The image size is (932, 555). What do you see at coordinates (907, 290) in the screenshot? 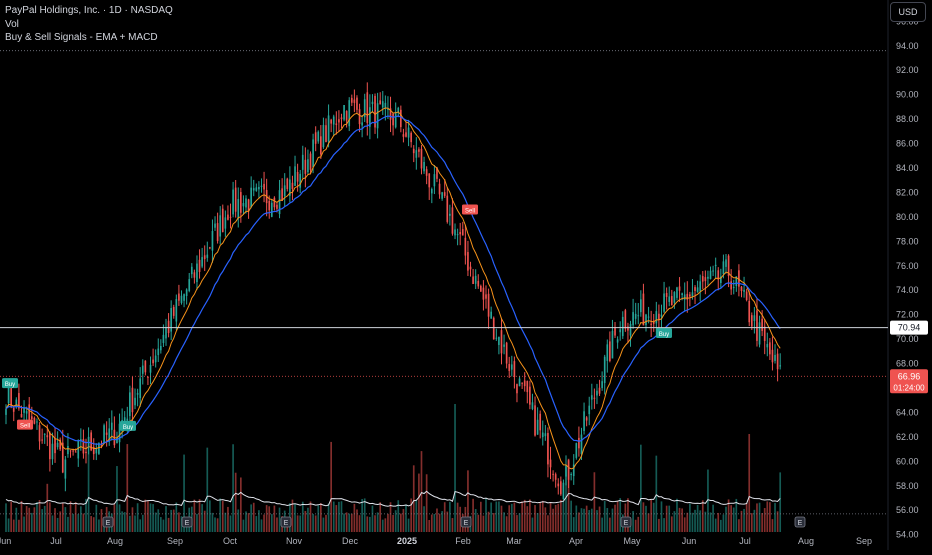
I see `price-tick-label: 74.00` at bounding box center [907, 290].